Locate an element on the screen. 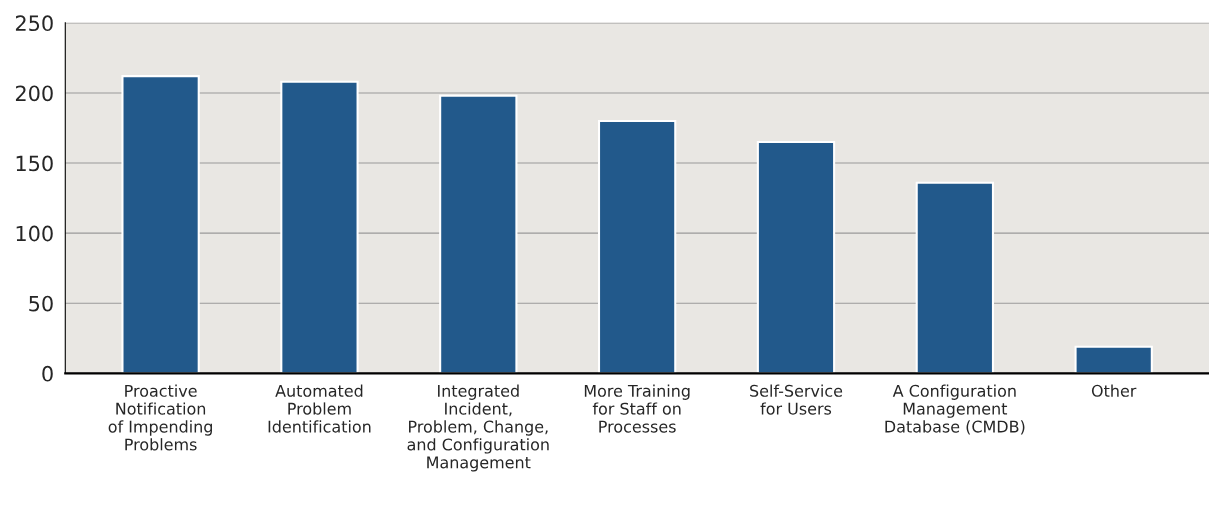 The width and height of the screenshot is (1209, 508). x-tick-label: Other is located at coordinates (1114, 390).